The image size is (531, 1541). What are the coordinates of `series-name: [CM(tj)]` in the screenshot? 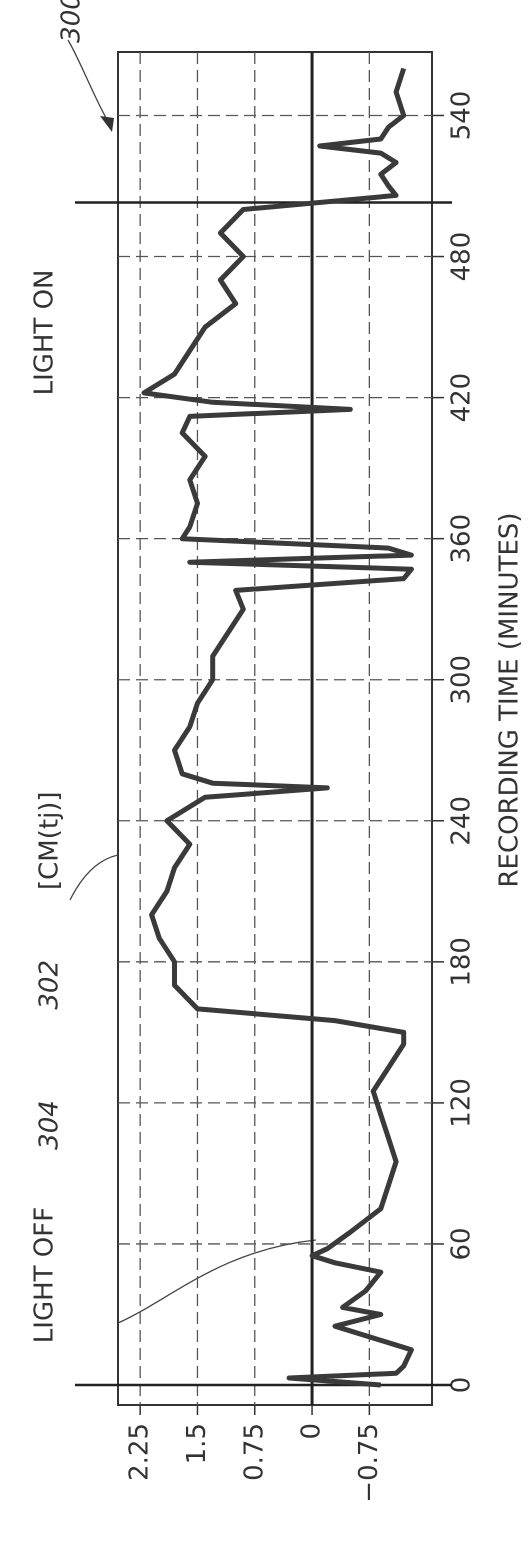 It's located at (50, 840).